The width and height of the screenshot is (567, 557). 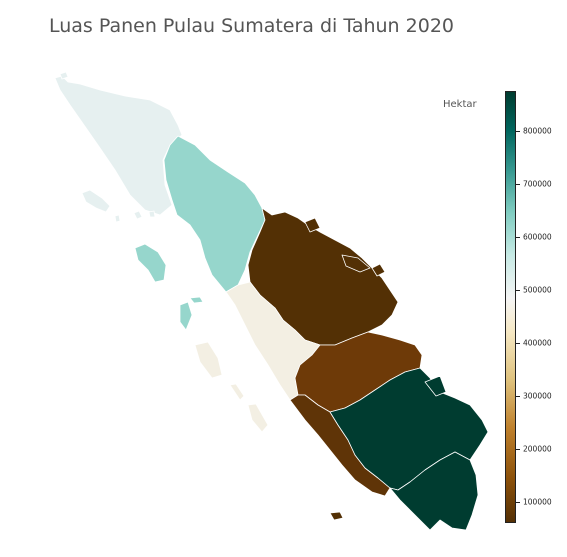 What do you see at coordinates (537, 131) in the screenshot?
I see `colorbar-tick-label: 800000` at bounding box center [537, 131].